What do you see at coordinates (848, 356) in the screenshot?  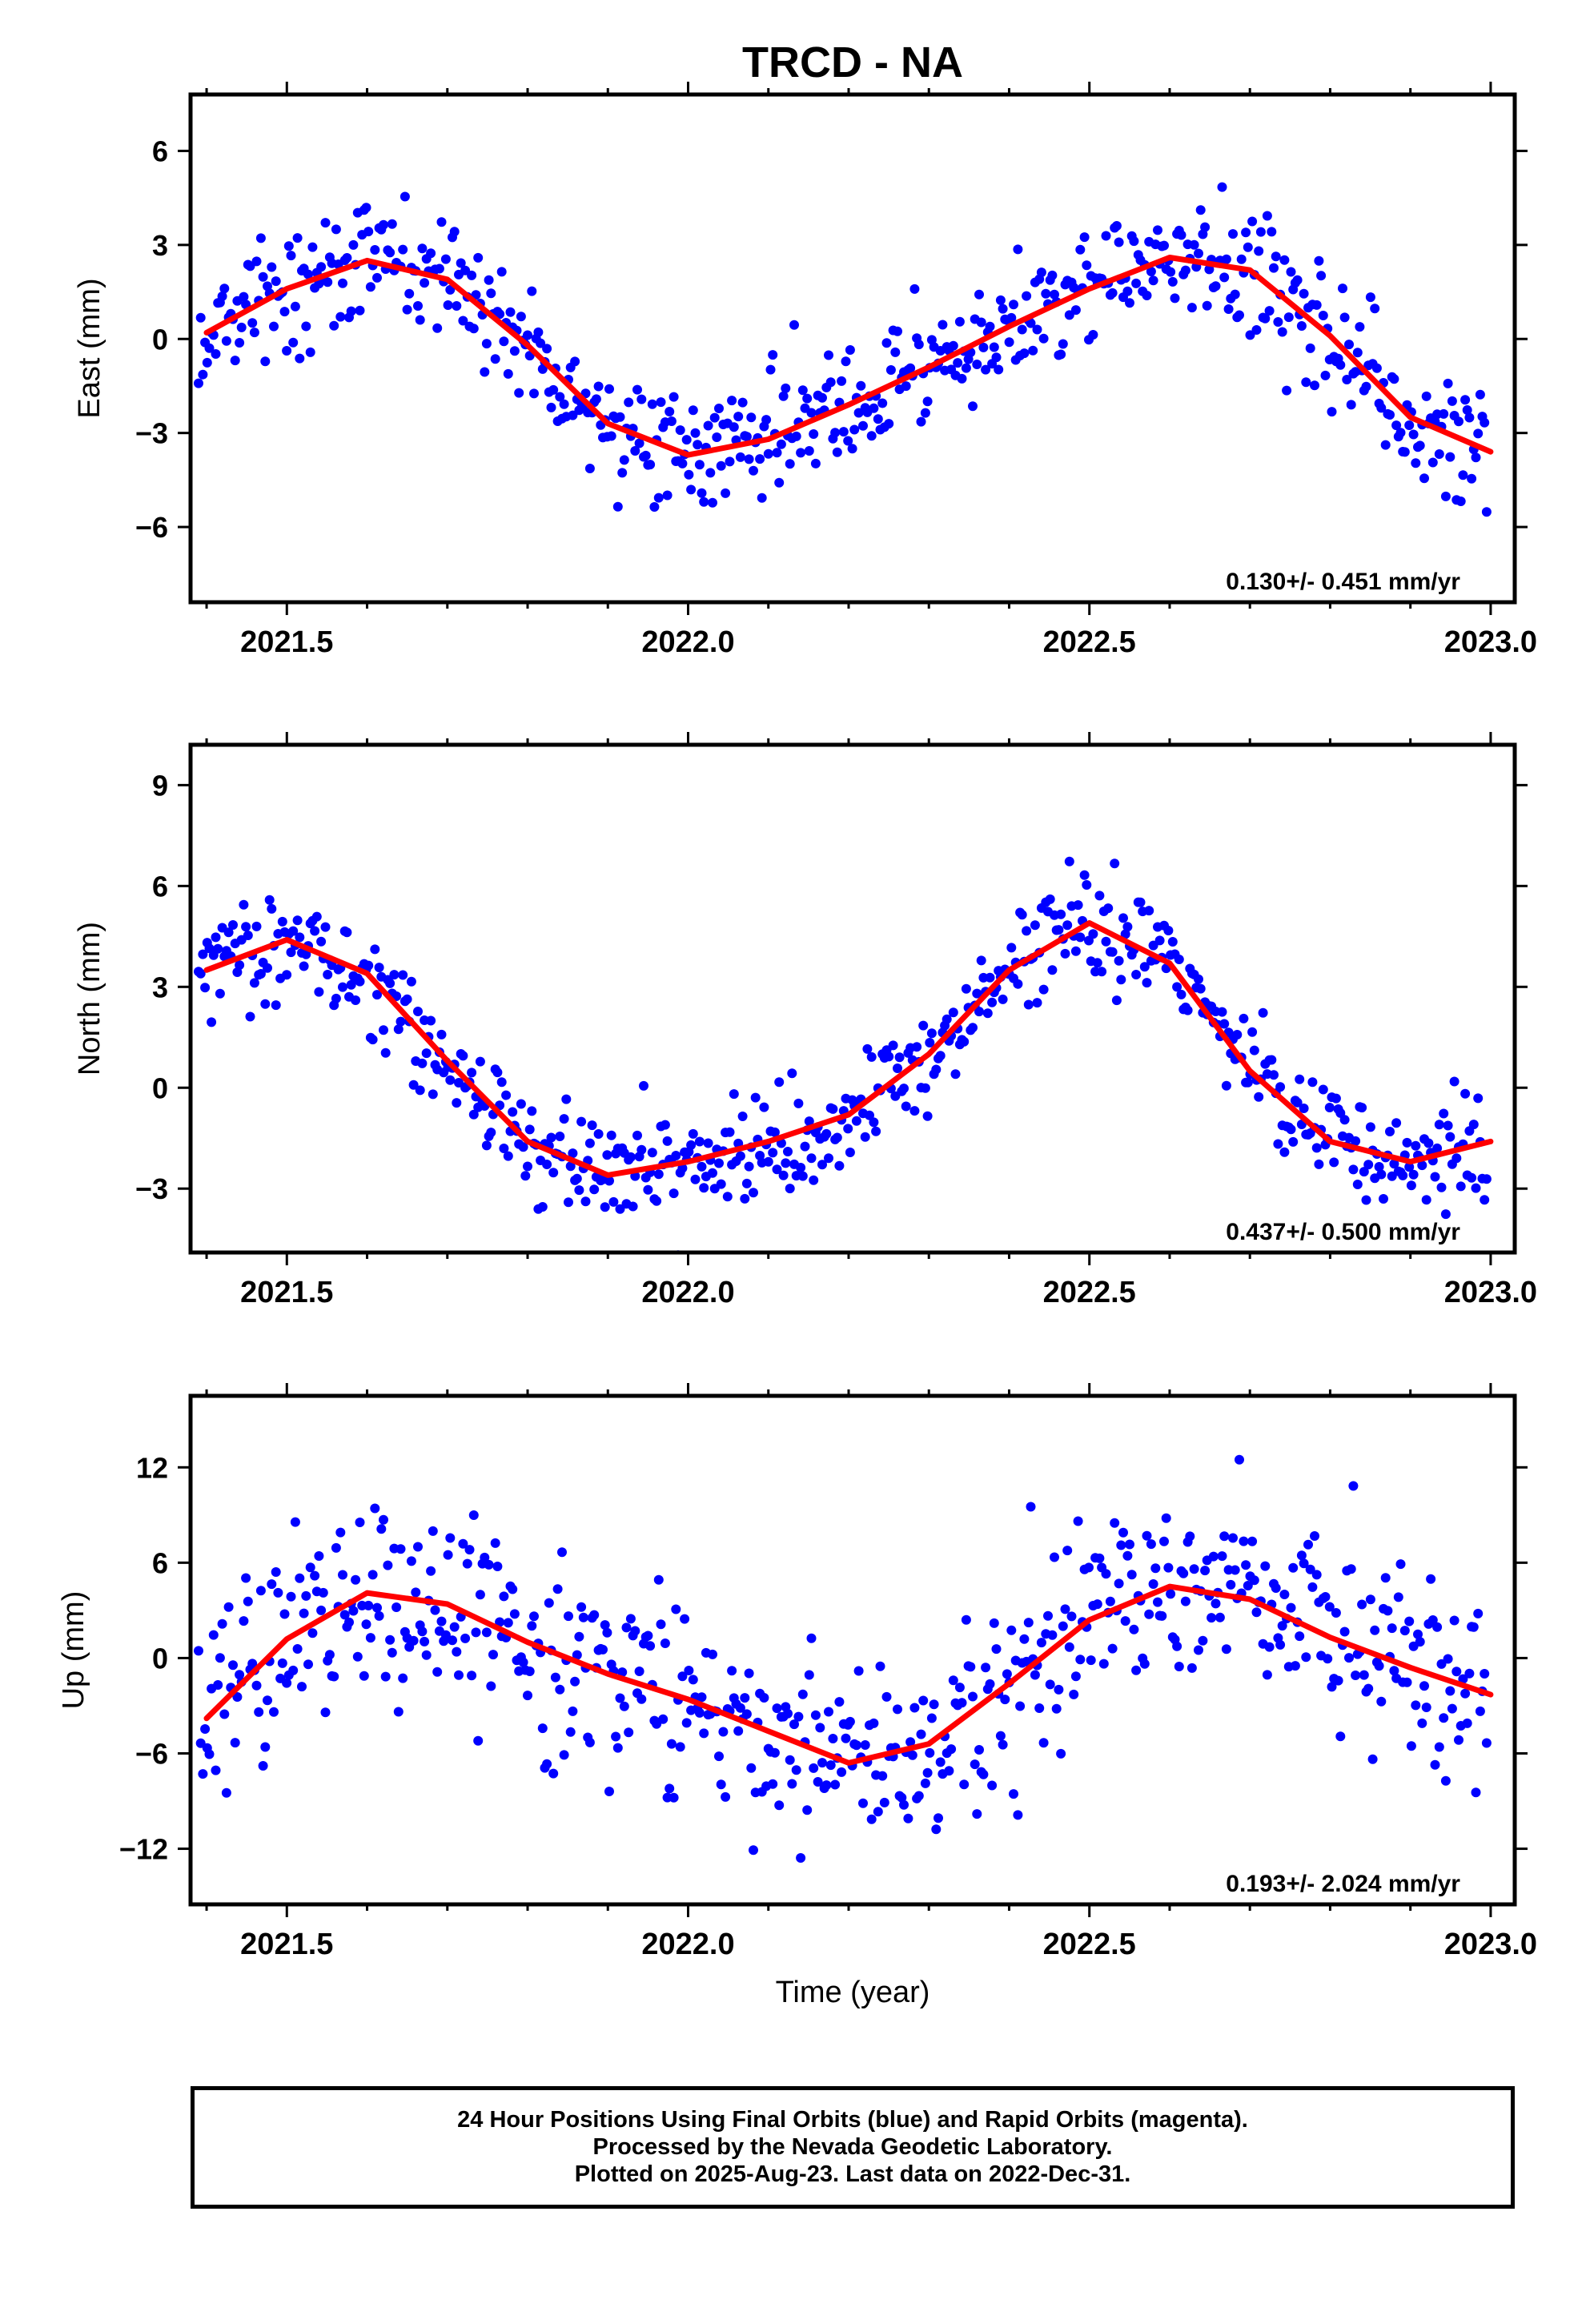 I see `east-model-curve` at bounding box center [848, 356].